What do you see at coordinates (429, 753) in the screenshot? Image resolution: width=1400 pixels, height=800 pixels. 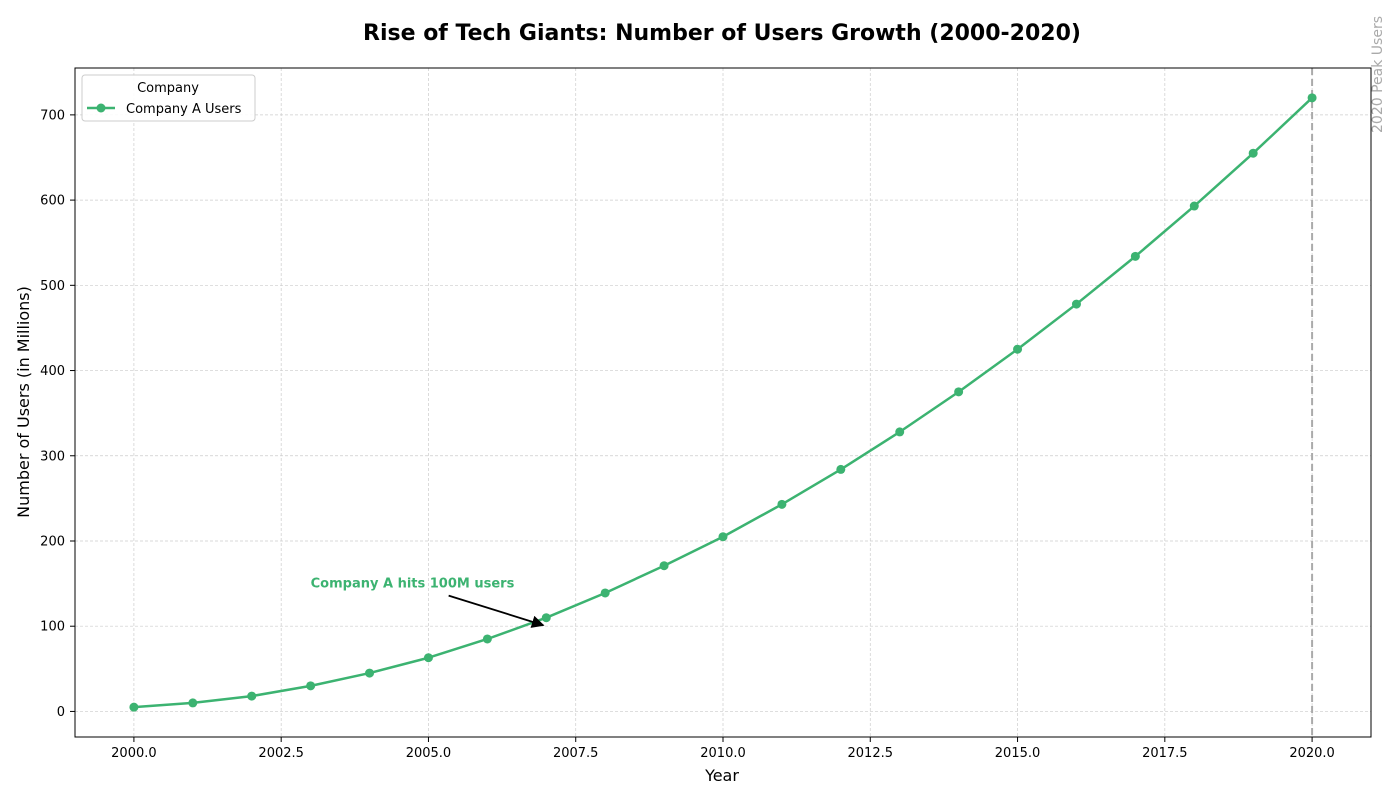 I see `x-tick-label: 2005.0` at bounding box center [429, 753].